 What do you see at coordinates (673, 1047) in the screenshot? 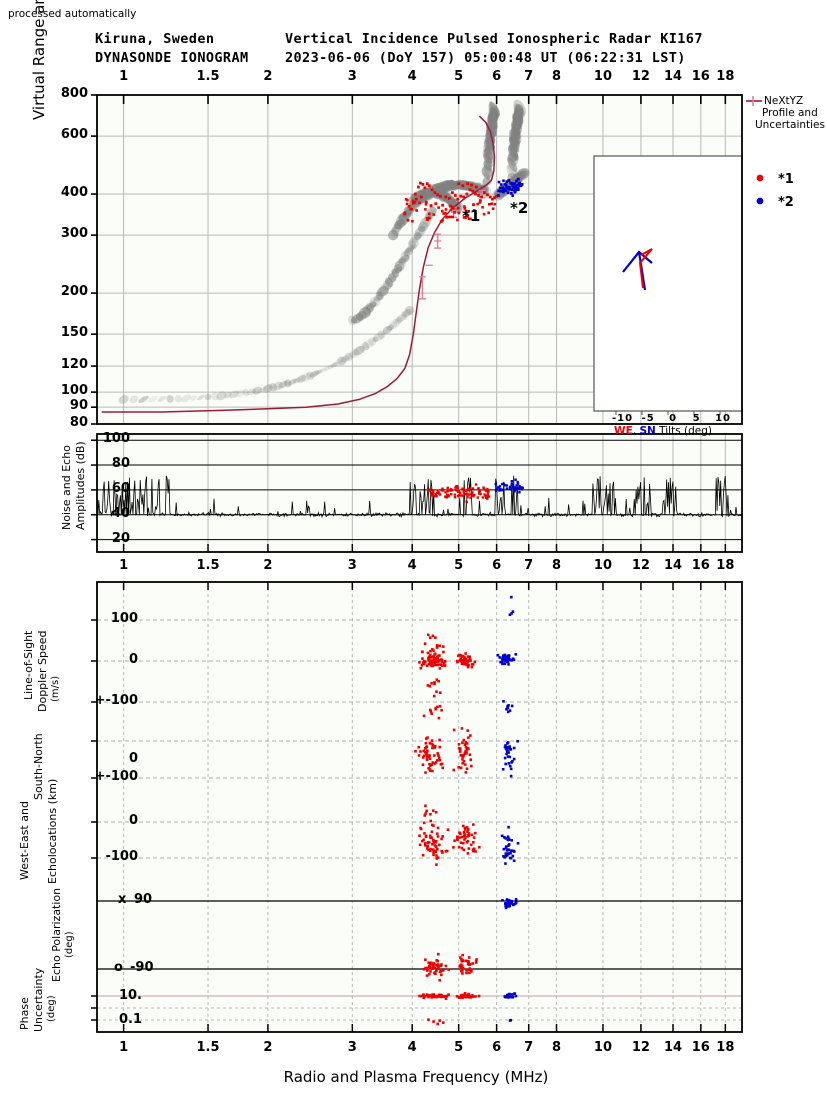
I see `xtick-bottom: 14` at bounding box center [673, 1047].